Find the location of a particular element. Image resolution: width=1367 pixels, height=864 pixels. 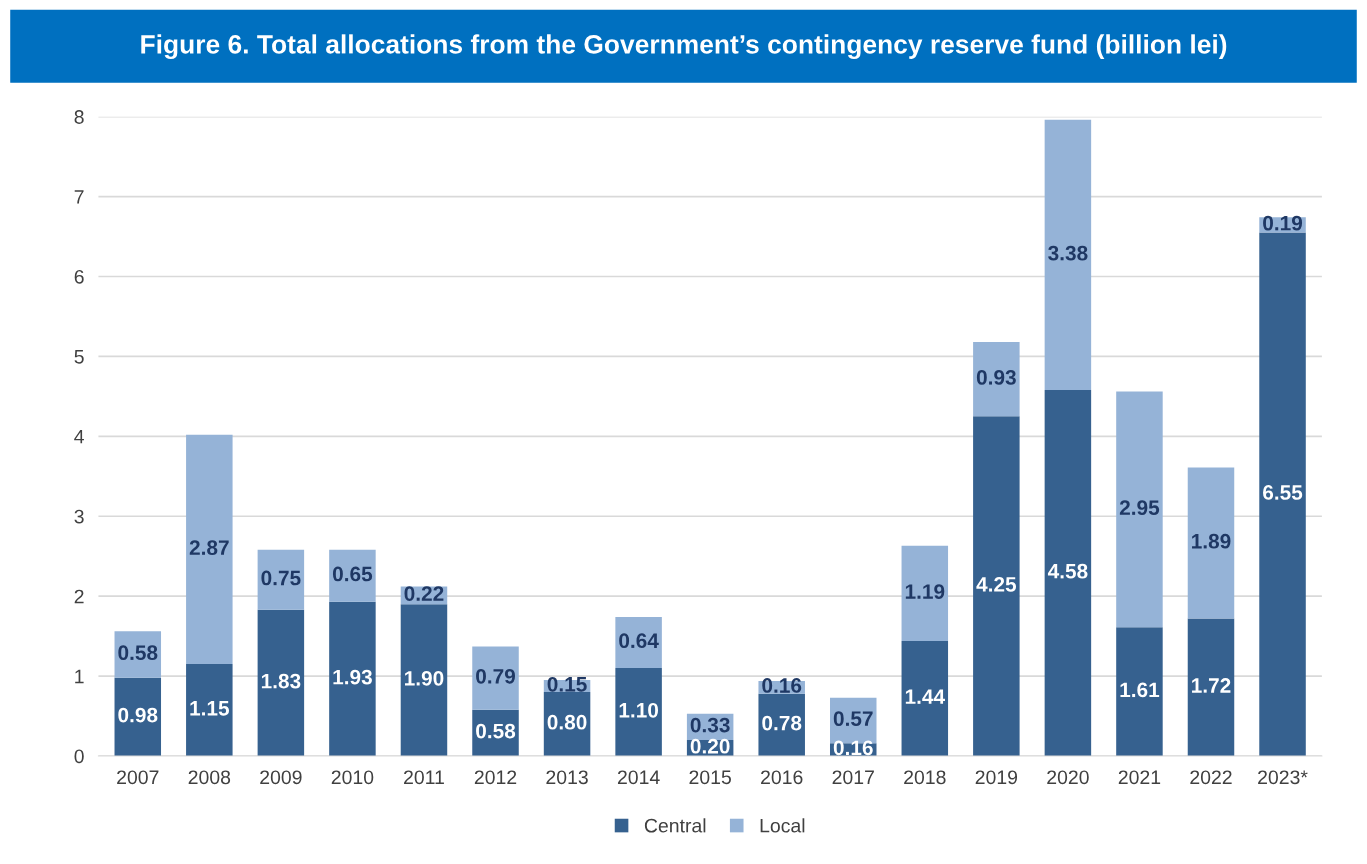

x-tick-label: 2013 is located at coordinates (567, 777).